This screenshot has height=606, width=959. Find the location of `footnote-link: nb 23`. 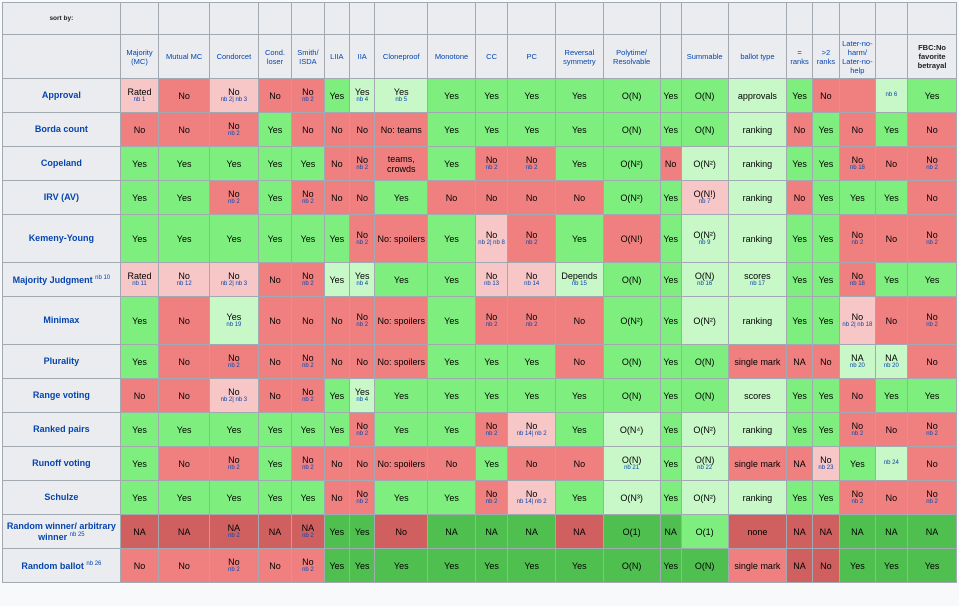

footnote-link: nb 23 is located at coordinates (826, 468).